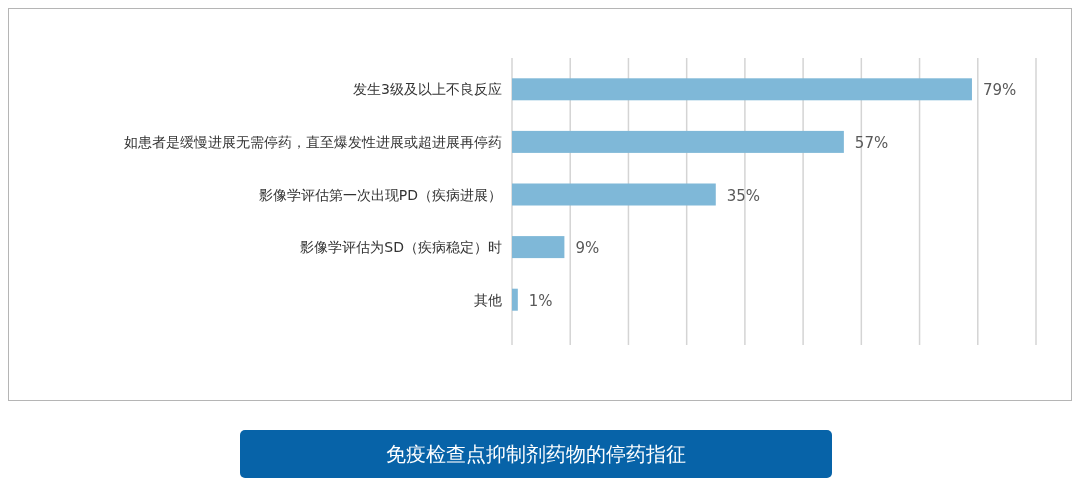  Describe the element at coordinates (999, 90) in the screenshot. I see `data-label: 79%` at that location.